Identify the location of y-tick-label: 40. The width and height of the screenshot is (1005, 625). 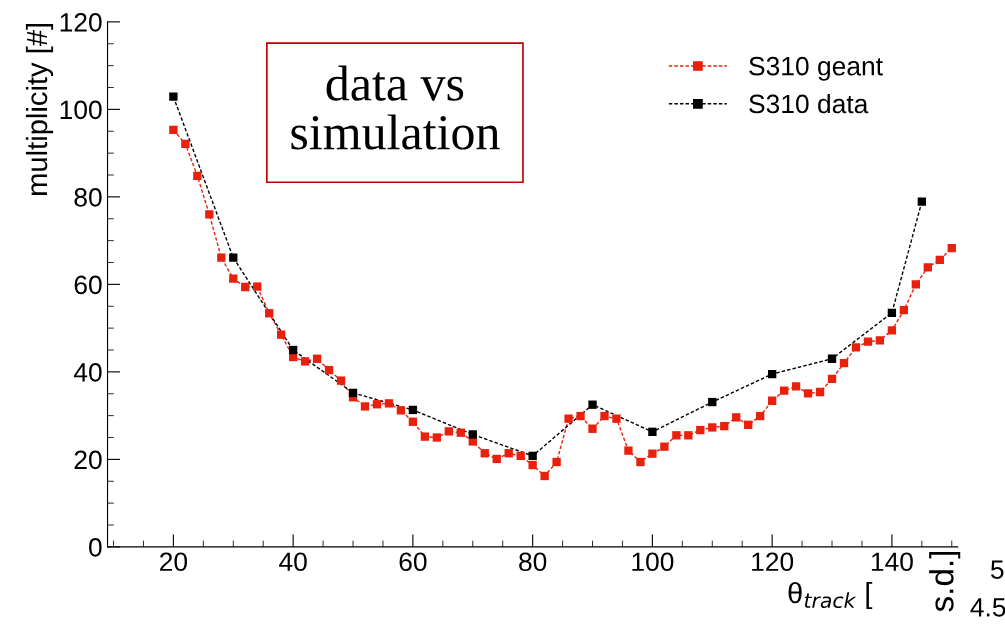
(87, 372).